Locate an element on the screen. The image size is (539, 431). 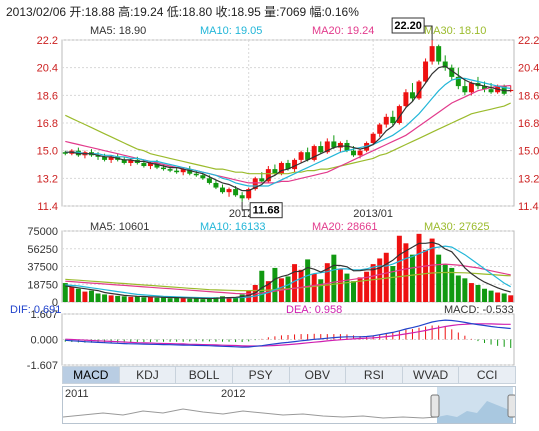
price-legend-ma5: MA5: 18.90 is located at coordinates (118, 31).